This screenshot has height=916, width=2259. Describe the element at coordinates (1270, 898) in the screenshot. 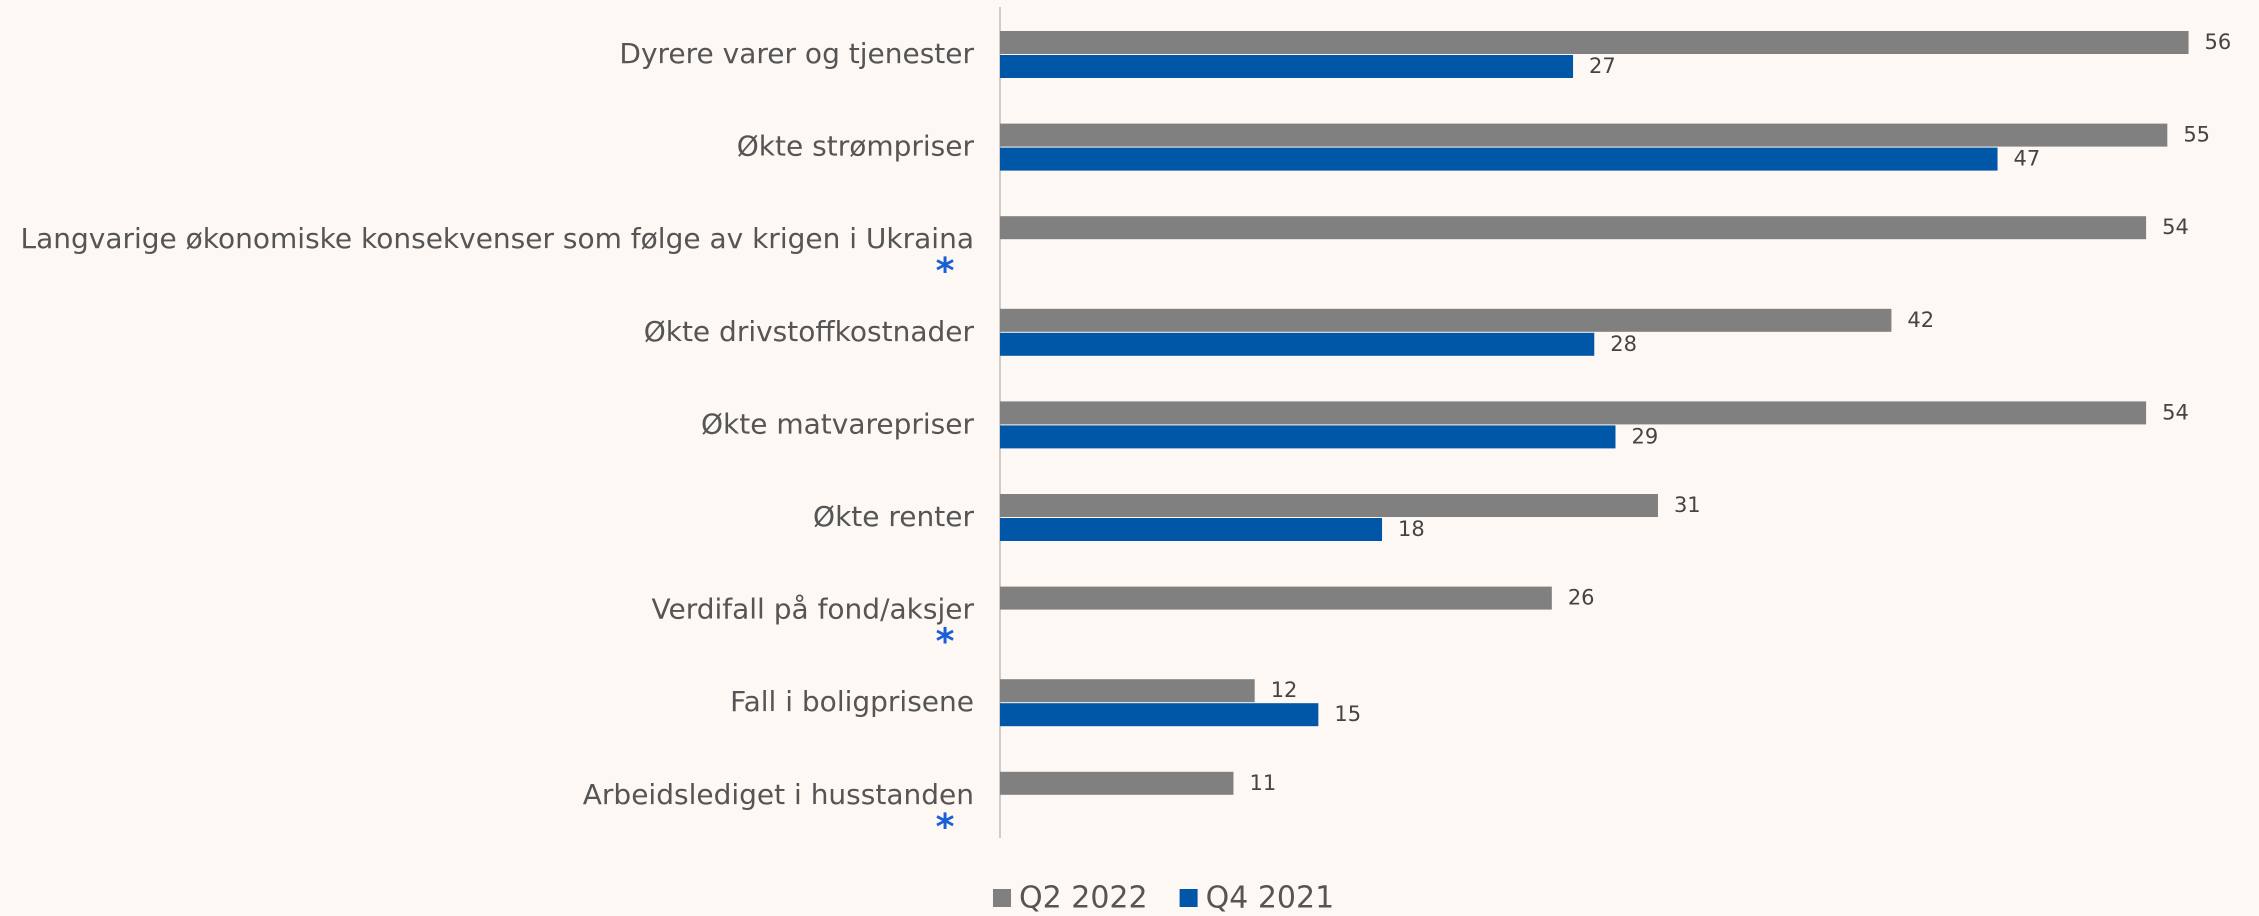

I see `legend-label: Q4 2021` at that location.